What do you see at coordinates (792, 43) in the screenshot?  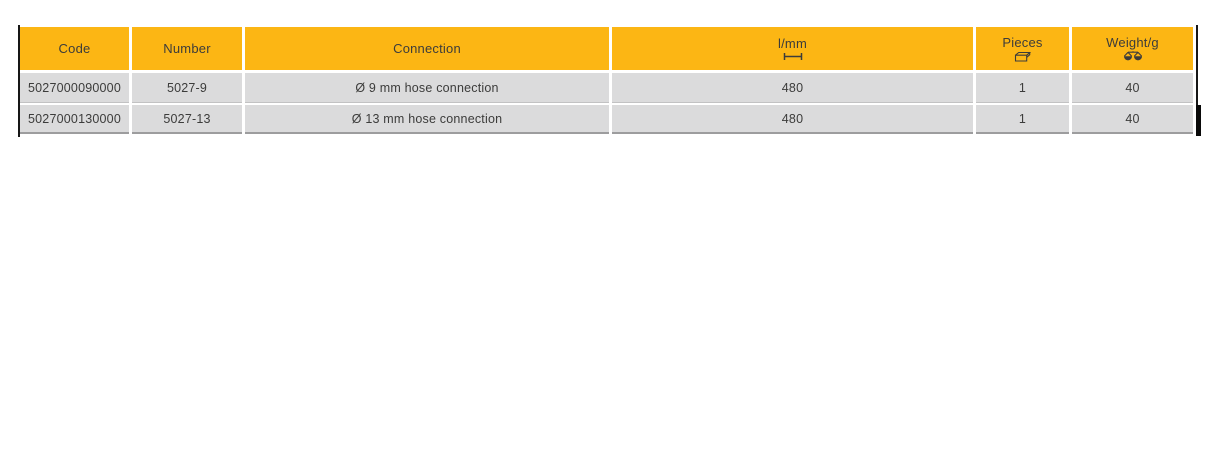 I see `column-header-label: l/mm` at bounding box center [792, 43].